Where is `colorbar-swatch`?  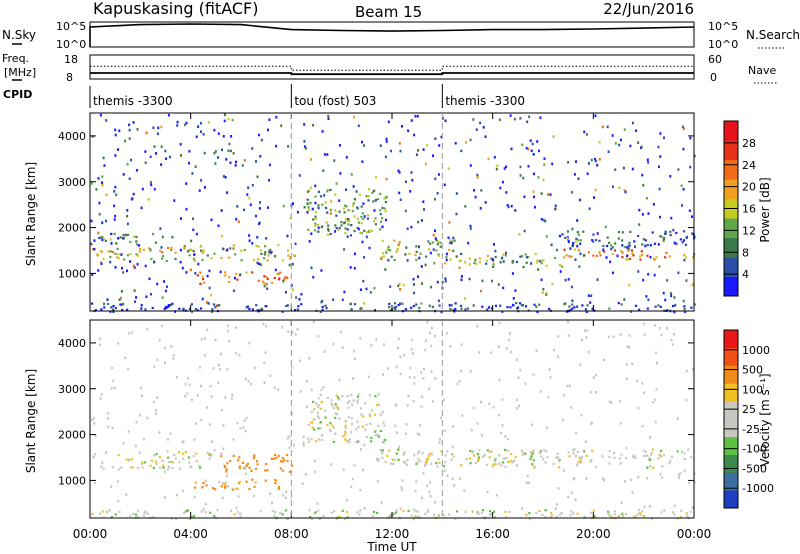
colorbar-swatch is located at coordinates (731, 131).